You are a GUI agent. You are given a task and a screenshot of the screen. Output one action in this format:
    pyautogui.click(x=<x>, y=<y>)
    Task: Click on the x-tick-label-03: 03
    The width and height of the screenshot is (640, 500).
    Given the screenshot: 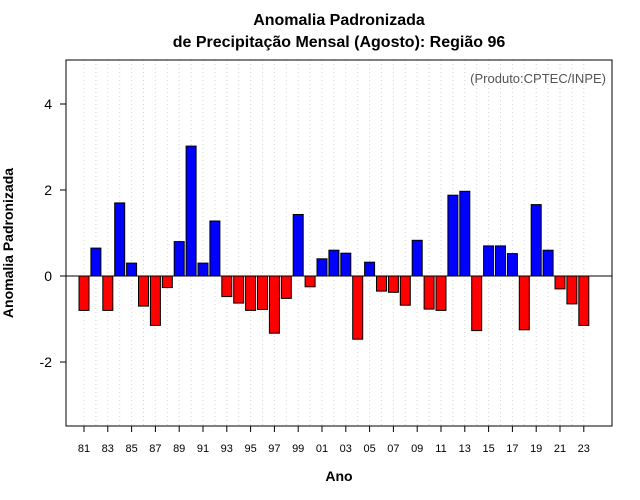 What is the action you would take?
    pyautogui.click(x=346, y=449)
    